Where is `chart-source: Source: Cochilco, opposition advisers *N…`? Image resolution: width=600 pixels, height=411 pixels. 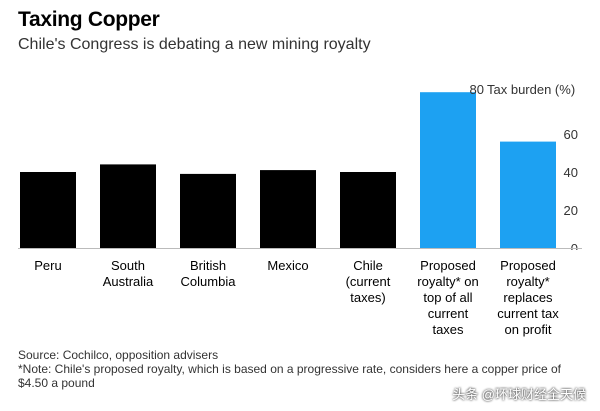
chart-source: Source: Cochilco, opposition advisers *N… is located at coordinates (305, 369).